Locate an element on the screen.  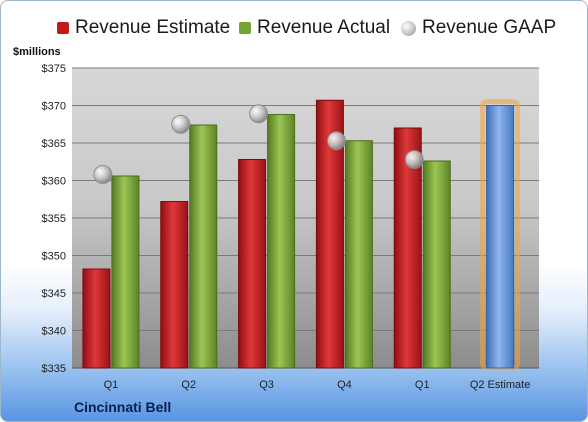
legend-label-revenue-estimate: Revenue Estimate is located at coordinates (153, 27).